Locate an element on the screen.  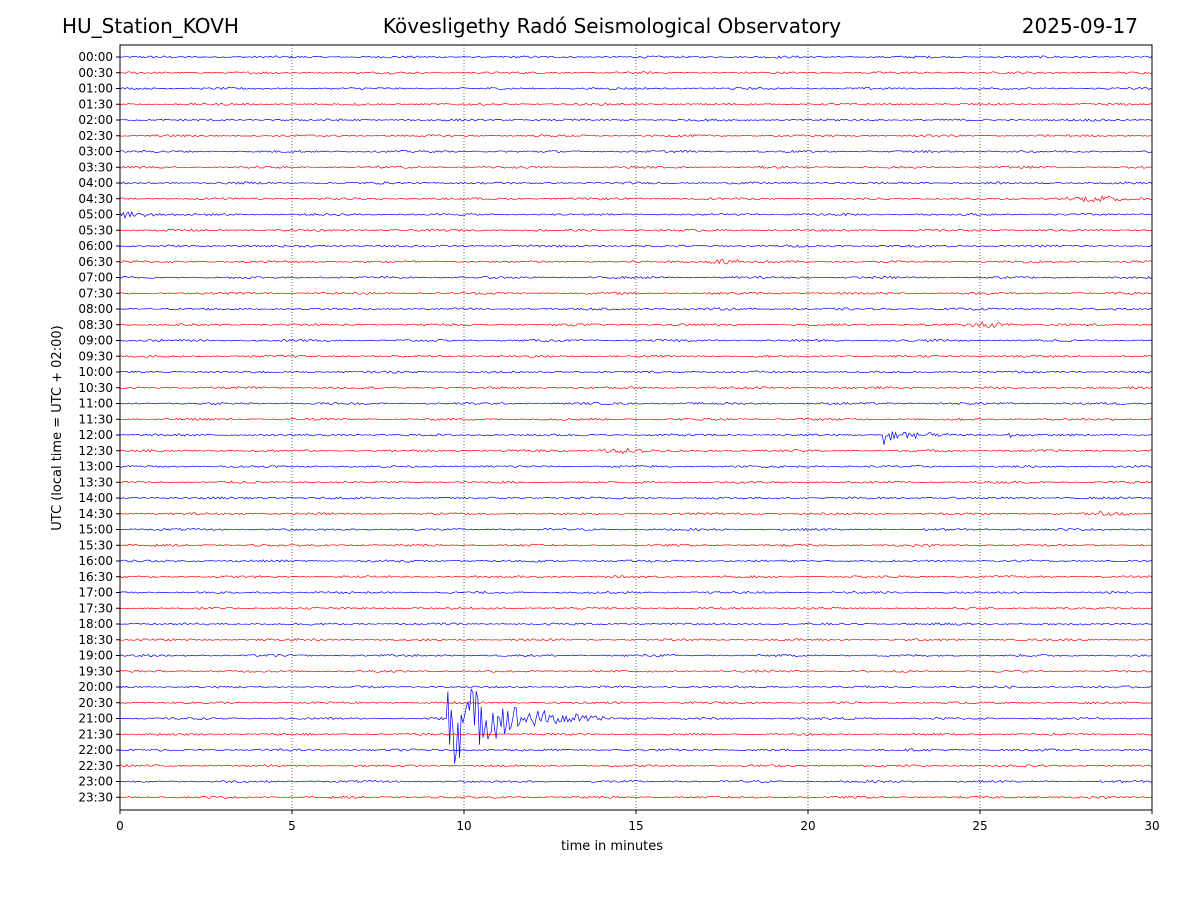
y-tick-label: 12:00 is located at coordinates (95, 435).